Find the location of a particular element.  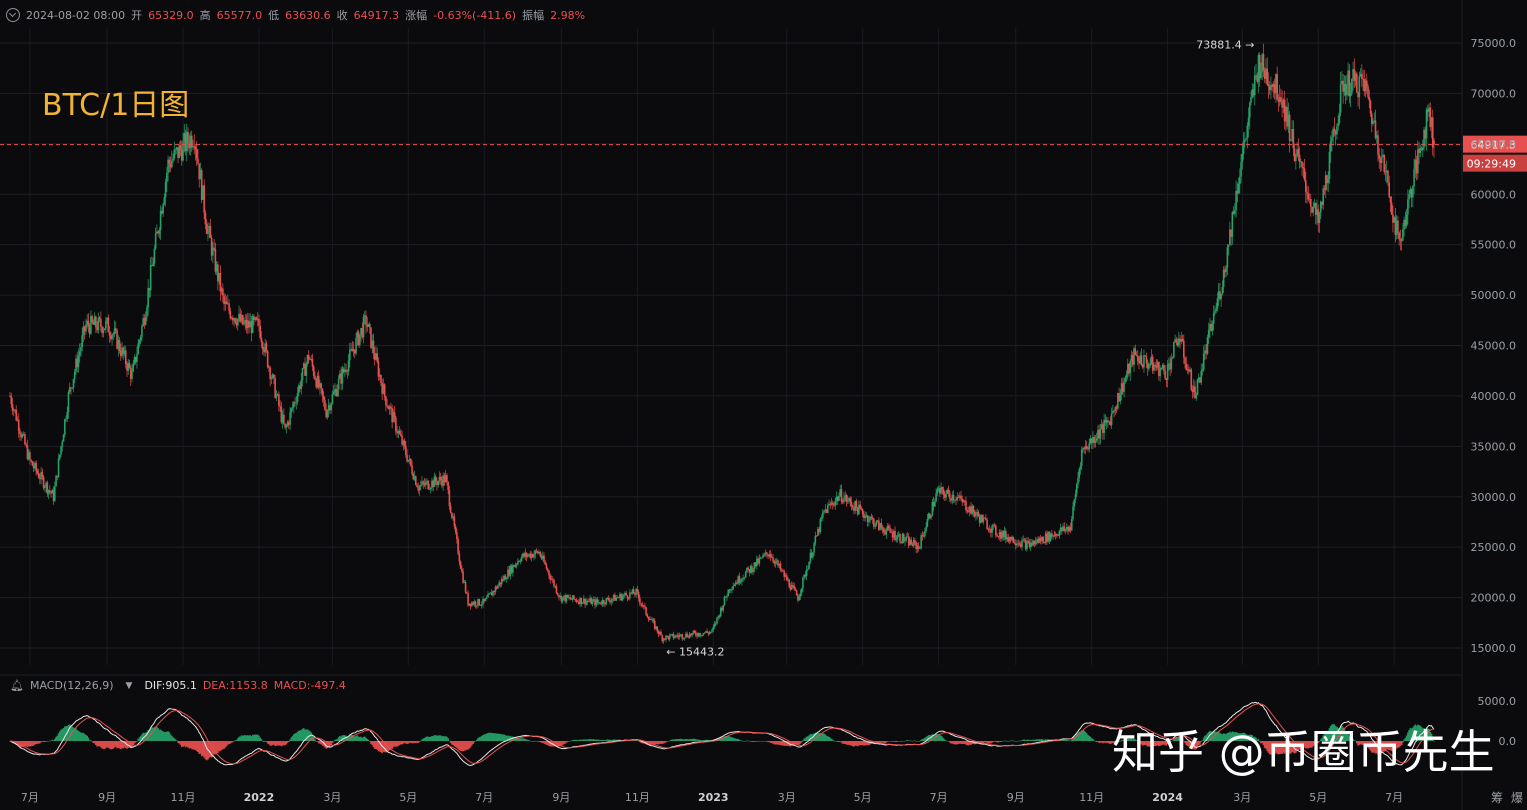

price-tick-label: 20000.0 is located at coordinates (1494, 598).